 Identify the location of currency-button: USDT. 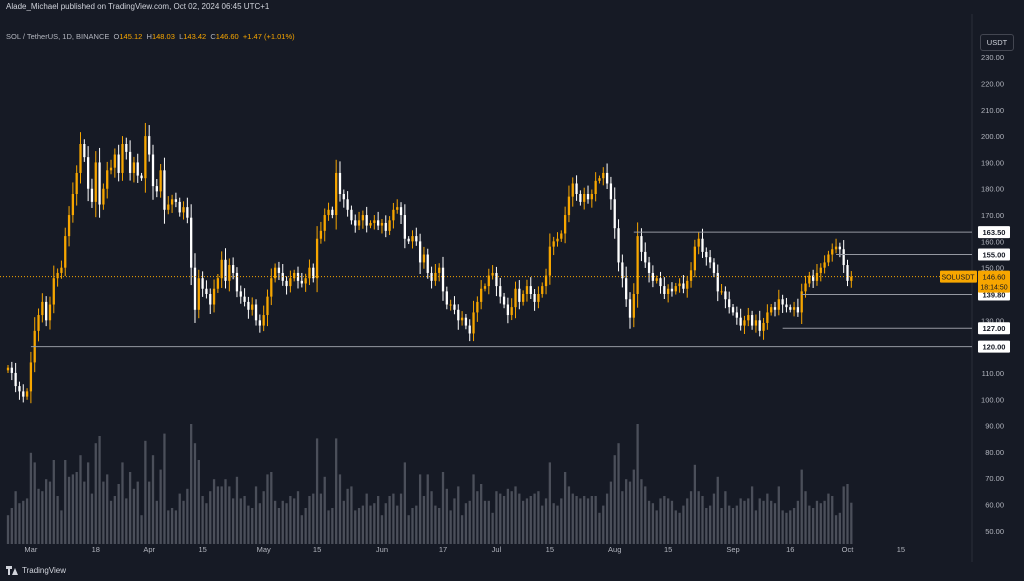
(997, 42).